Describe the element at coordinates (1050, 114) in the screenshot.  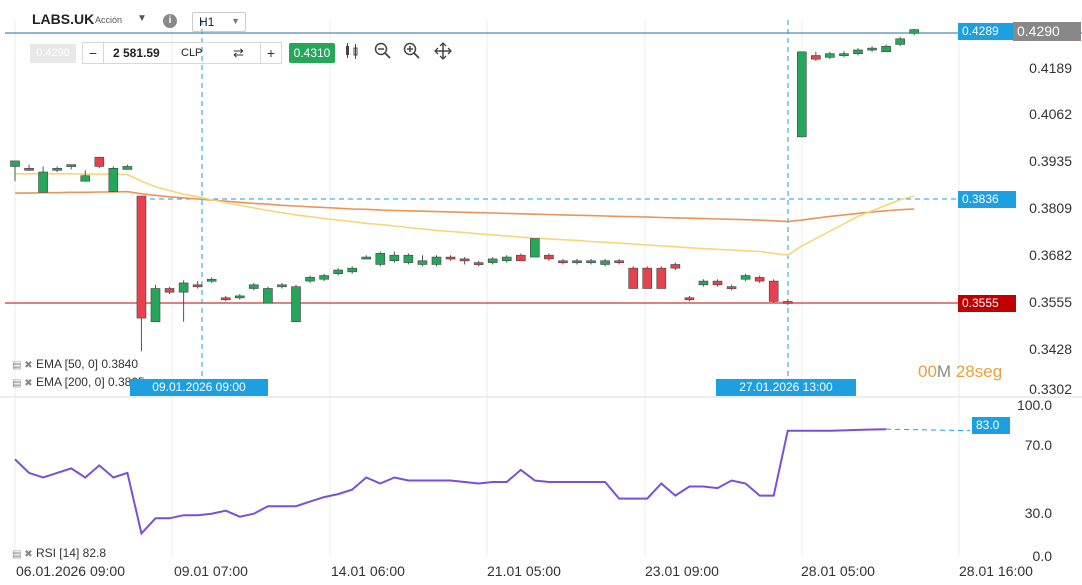
I see `price-tick: 0.4062` at that location.